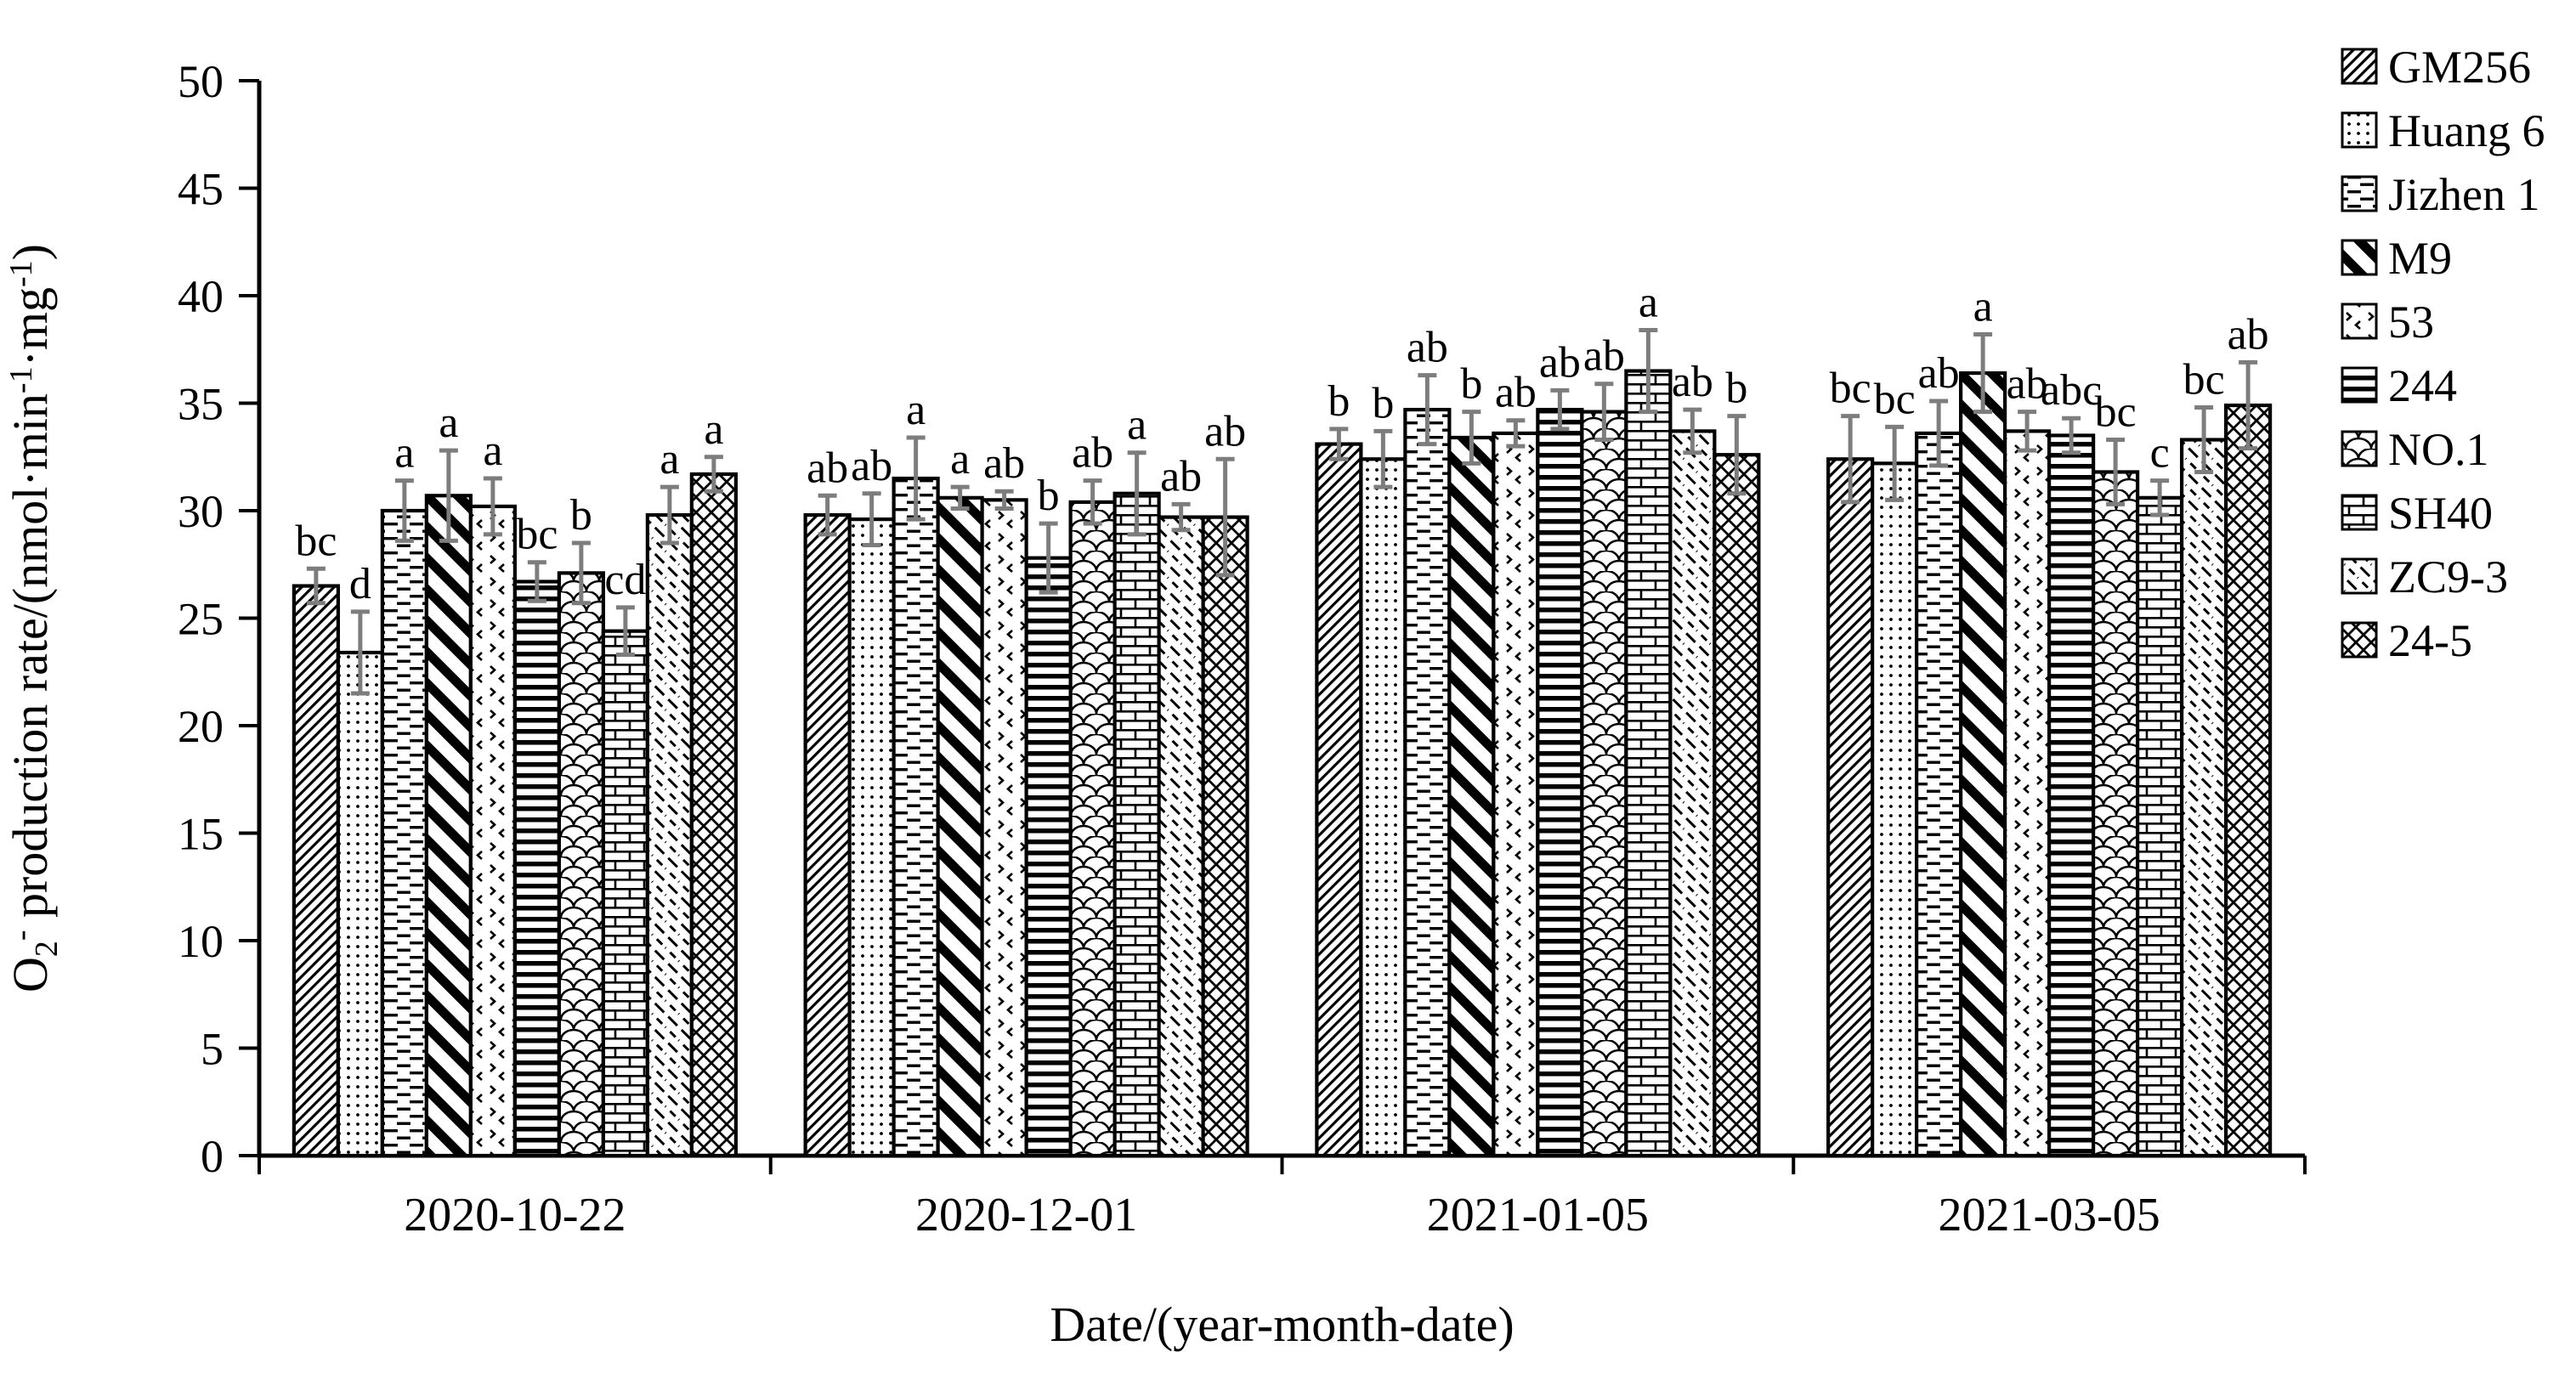 The height and width of the screenshot is (1374, 2576). Describe the element at coordinates (2387, 322) in the screenshot. I see `legend-item-53: 53` at that location.